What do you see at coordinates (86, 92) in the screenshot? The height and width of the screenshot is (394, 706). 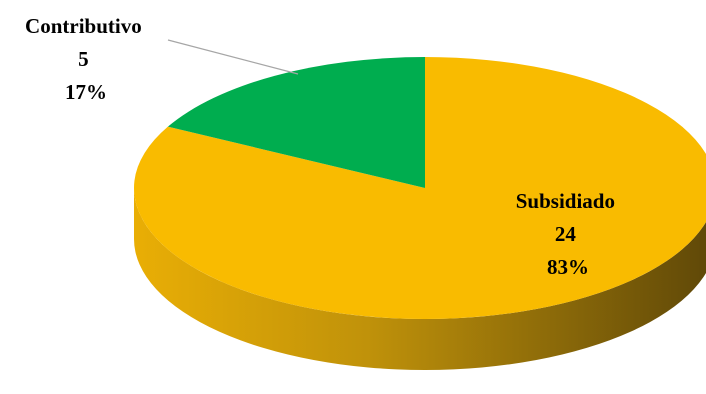 I see `contributivo-percent-label: 17%` at bounding box center [86, 92].